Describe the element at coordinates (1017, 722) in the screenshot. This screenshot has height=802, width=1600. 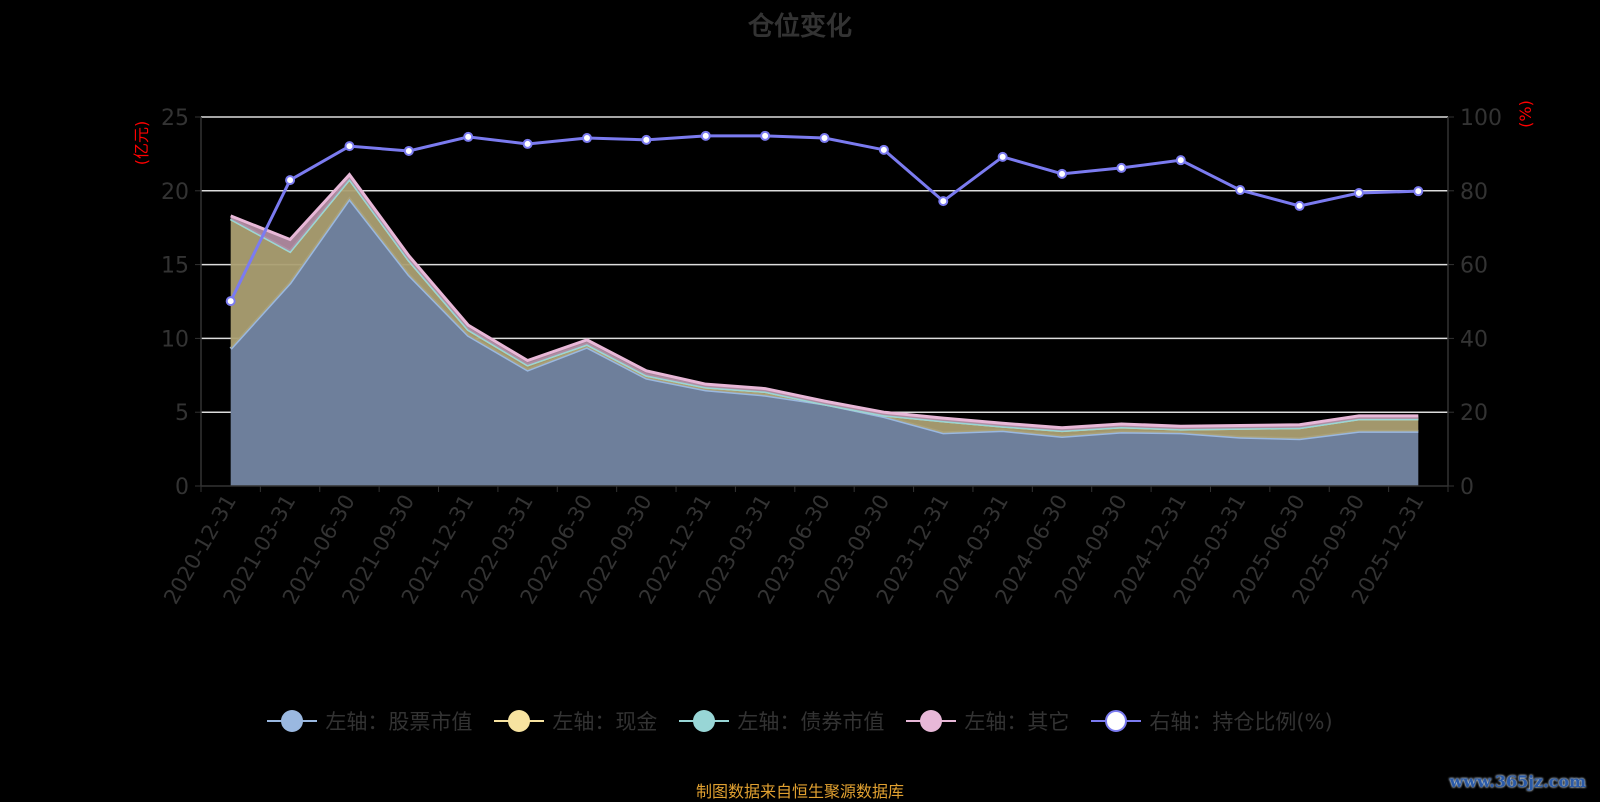
I see `legend-label: 左轴：其它` at that location.